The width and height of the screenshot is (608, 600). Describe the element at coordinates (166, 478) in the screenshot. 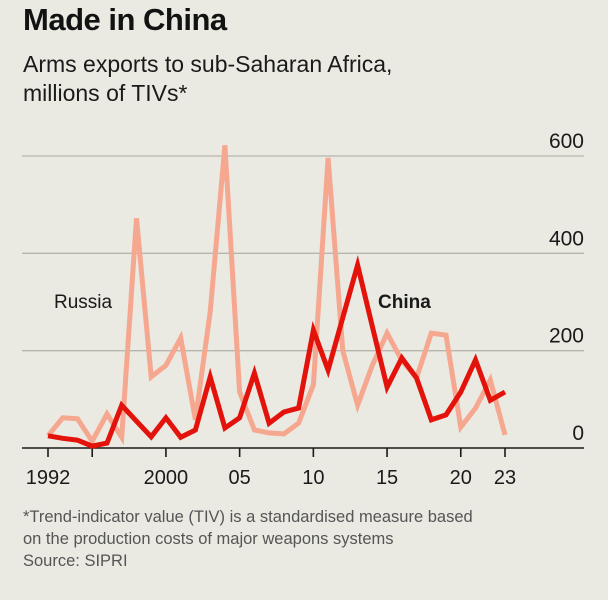

I see `x-tick-label-2000: 2000` at that location.